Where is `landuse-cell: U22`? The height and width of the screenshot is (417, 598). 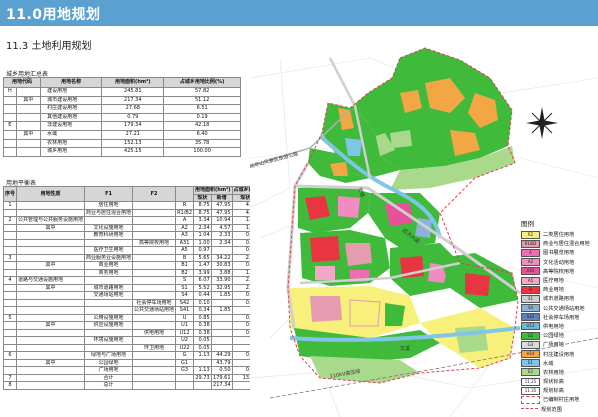
landuse-cell: U22 is located at coordinates (185, 347).